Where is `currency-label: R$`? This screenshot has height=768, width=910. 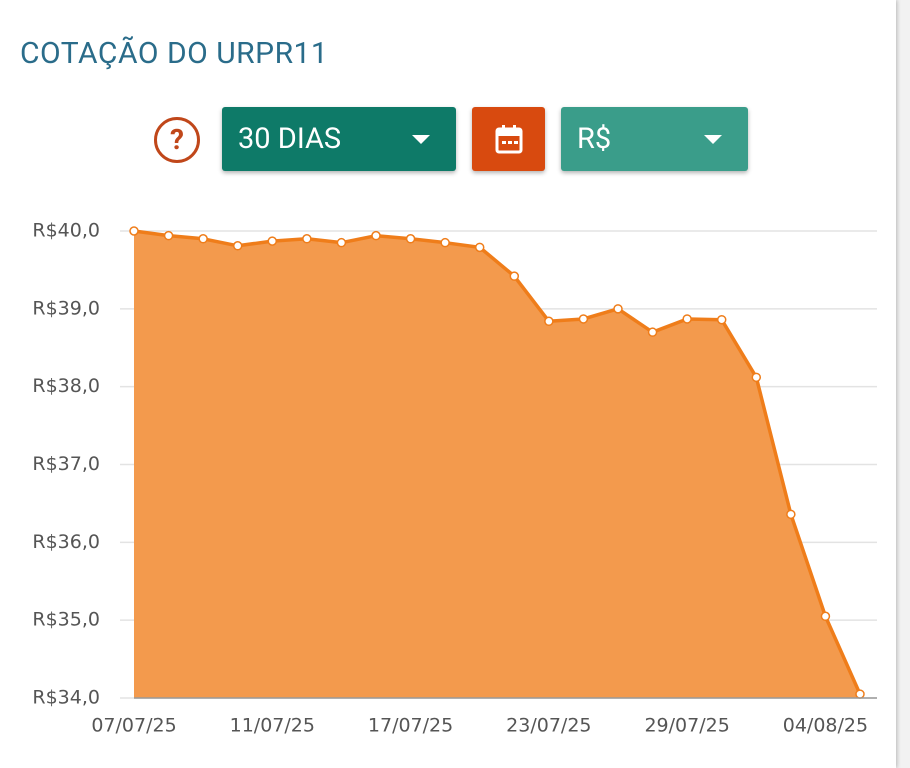 currency-label: R$ is located at coordinates (594, 139).